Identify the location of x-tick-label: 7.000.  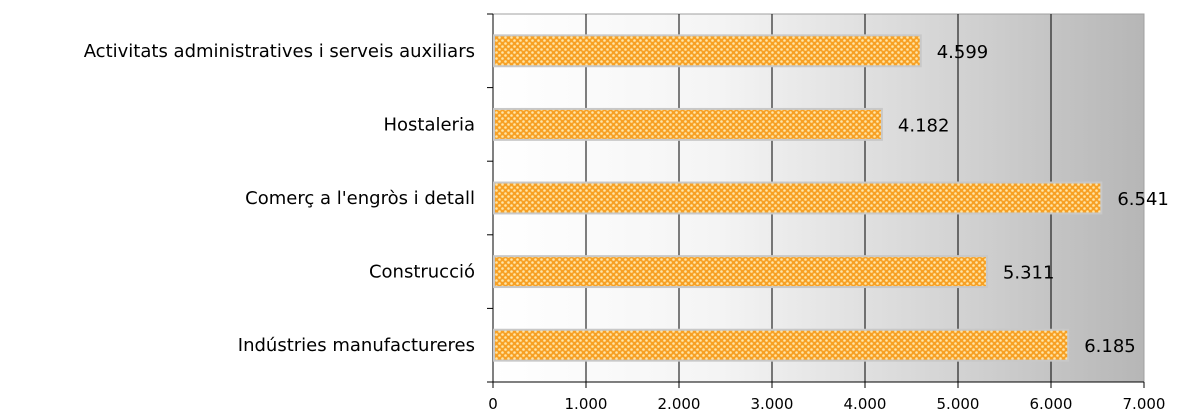
(1144, 404).